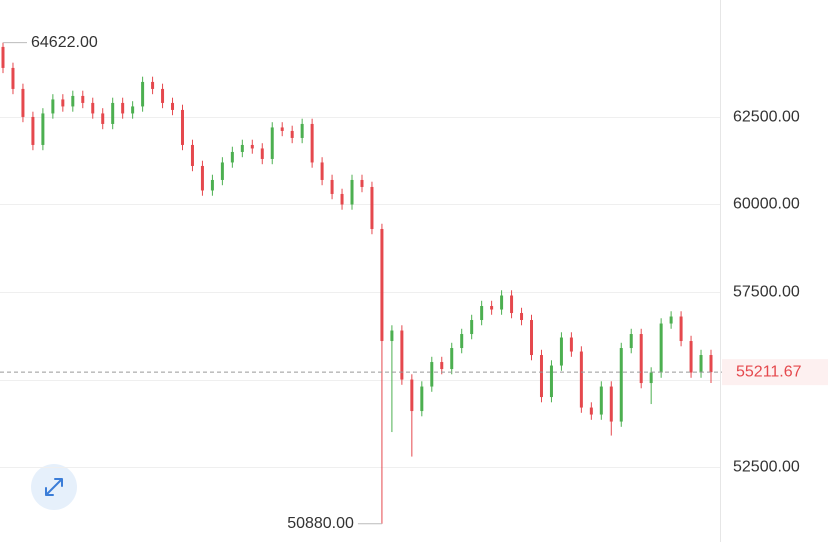 Image resolution: width=828 pixels, height=547 pixels. Describe the element at coordinates (766, 467) in the screenshot. I see `y-tick-label: 52500.00` at that location.